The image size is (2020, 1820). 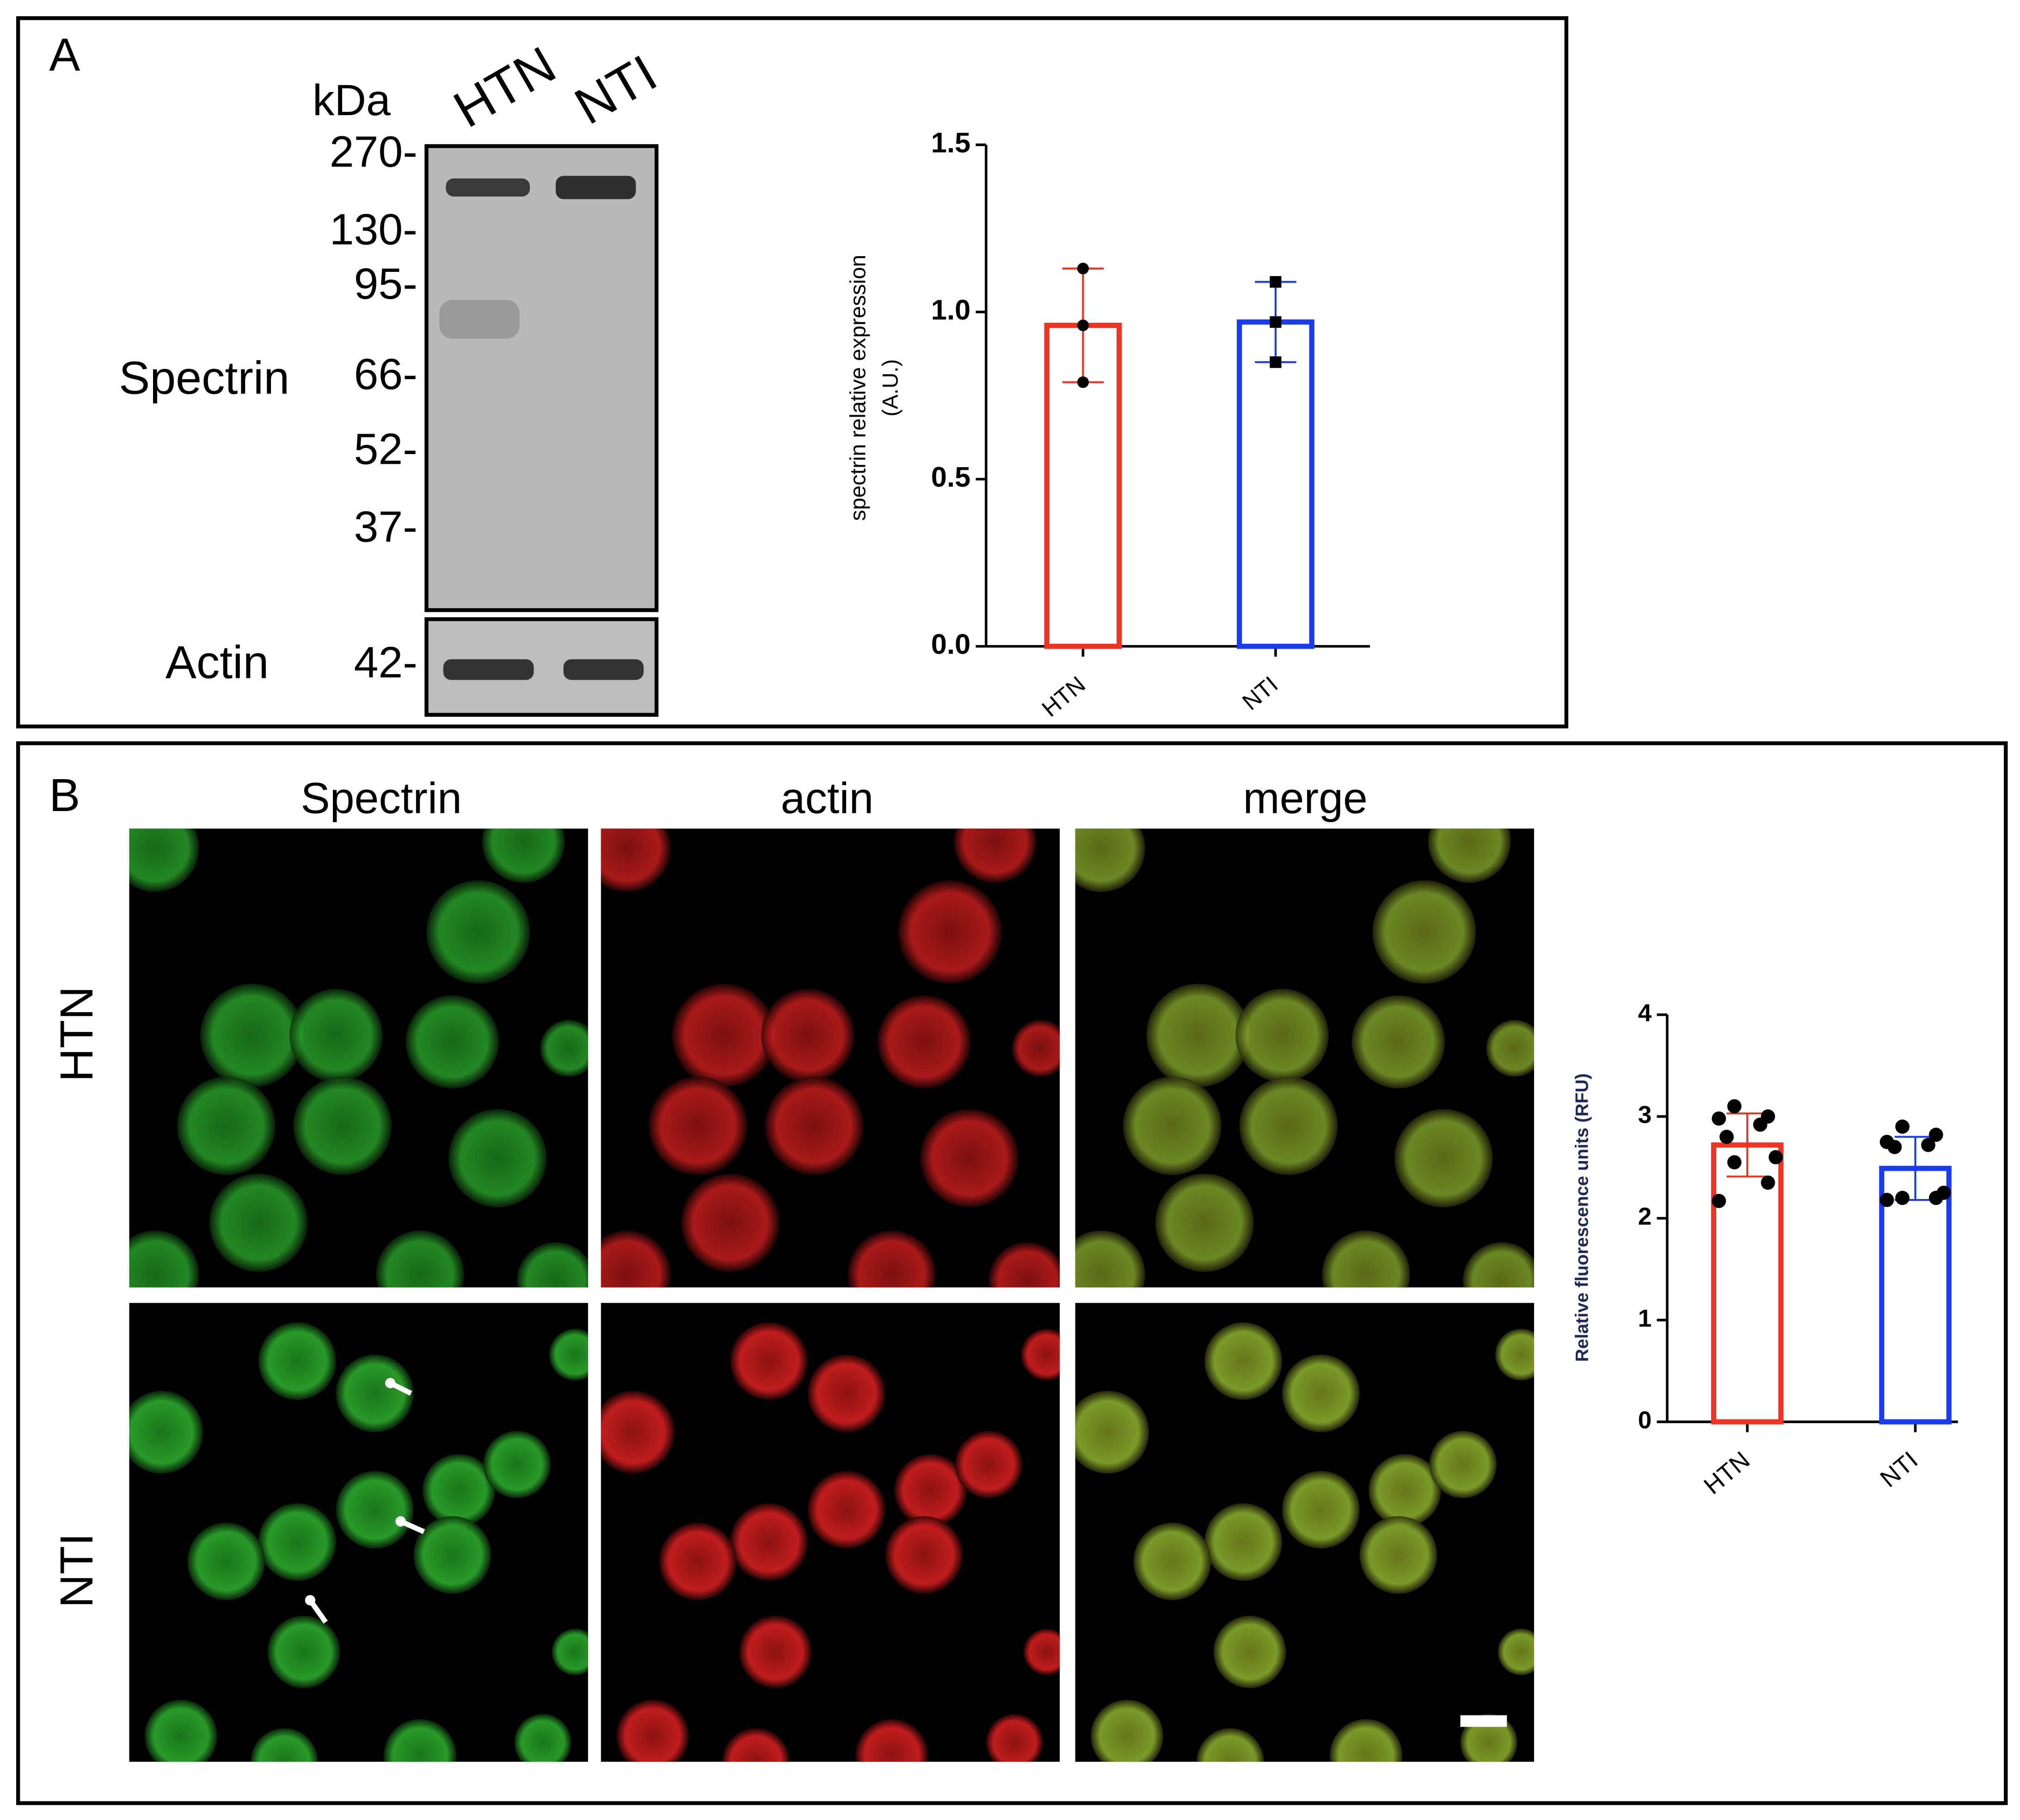 I want to click on row-label: HTN, so click(x=77, y=1034).